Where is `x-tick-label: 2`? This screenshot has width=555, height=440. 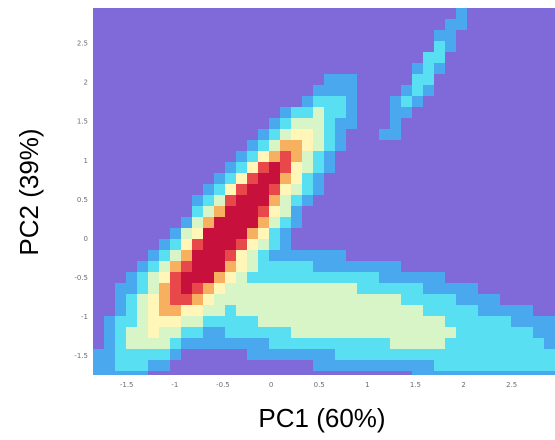 x-tick-label: 2 is located at coordinates (463, 385).